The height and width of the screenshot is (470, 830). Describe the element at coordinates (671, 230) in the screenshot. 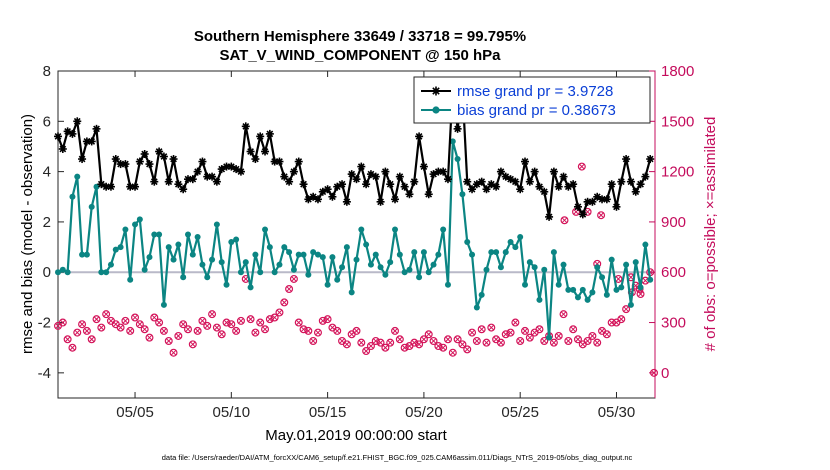

I see `y-axis-right: 0 300 600 900 1200 1500 1800` at that location.